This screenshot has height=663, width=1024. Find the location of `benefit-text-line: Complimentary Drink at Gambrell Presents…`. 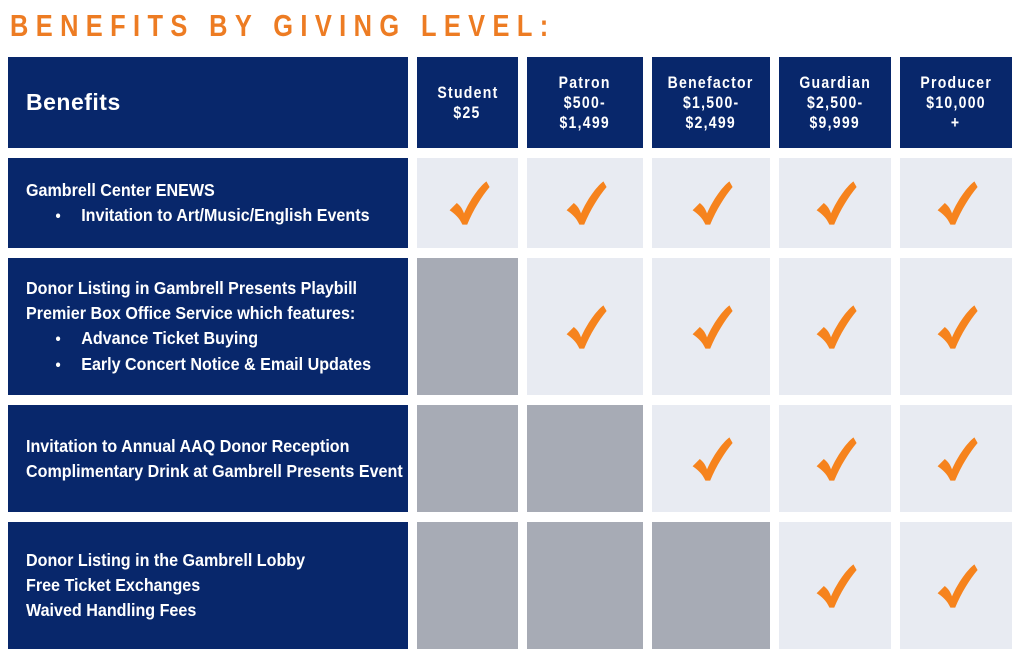

benefit-text-line: Complimentary Drink at Gambrell Presents… is located at coordinates (214, 470).